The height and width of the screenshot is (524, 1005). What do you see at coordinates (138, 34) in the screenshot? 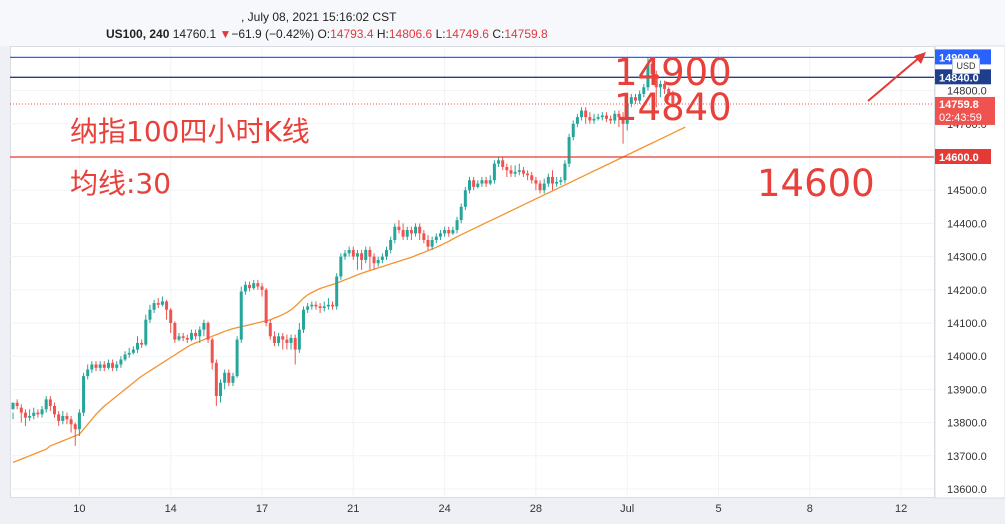
I see `symbol-label: US100, 240` at bounding box center [138, 34].